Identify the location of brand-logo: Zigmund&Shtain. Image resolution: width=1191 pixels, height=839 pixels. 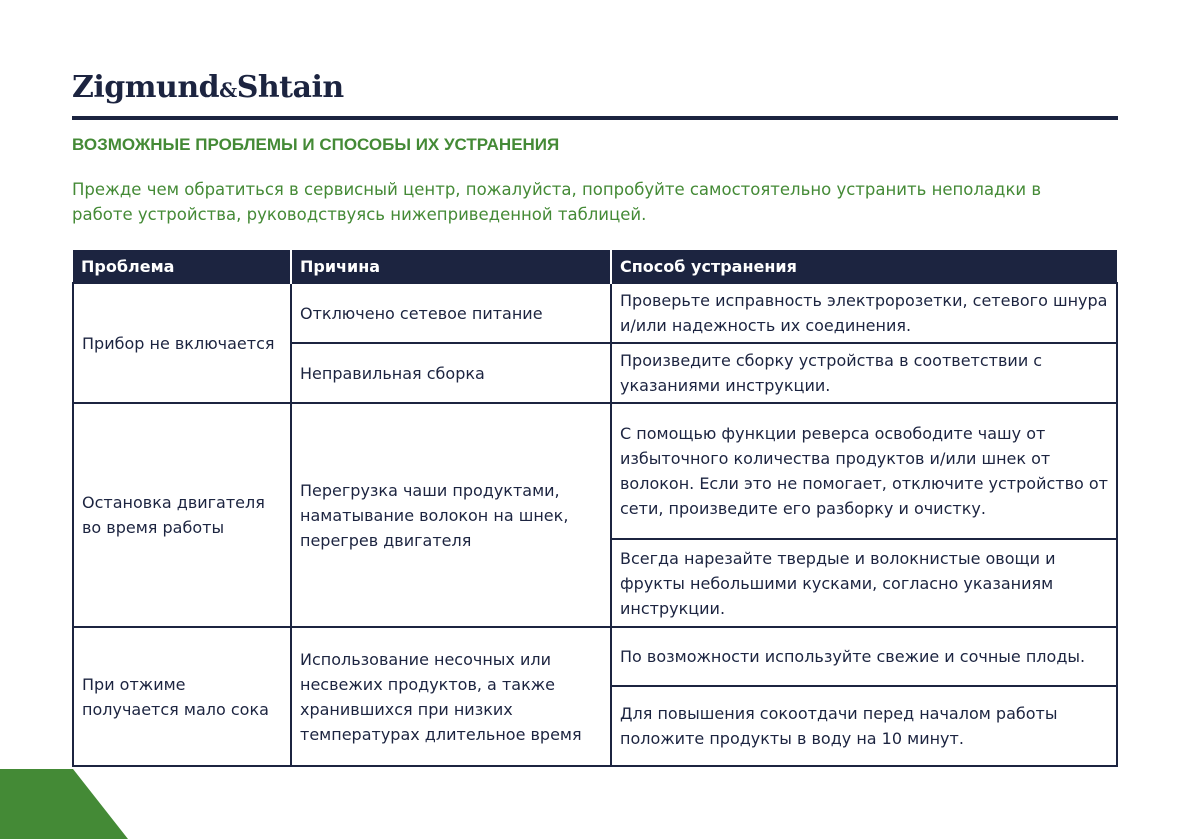
(208, 87).